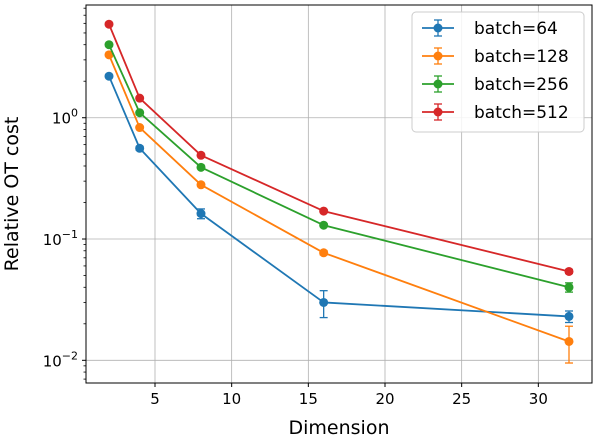  What do you see at coordinates (70, 355) in the screenshot?
I see `y-tick-exponent: −2` at bounding box center [70, 355].